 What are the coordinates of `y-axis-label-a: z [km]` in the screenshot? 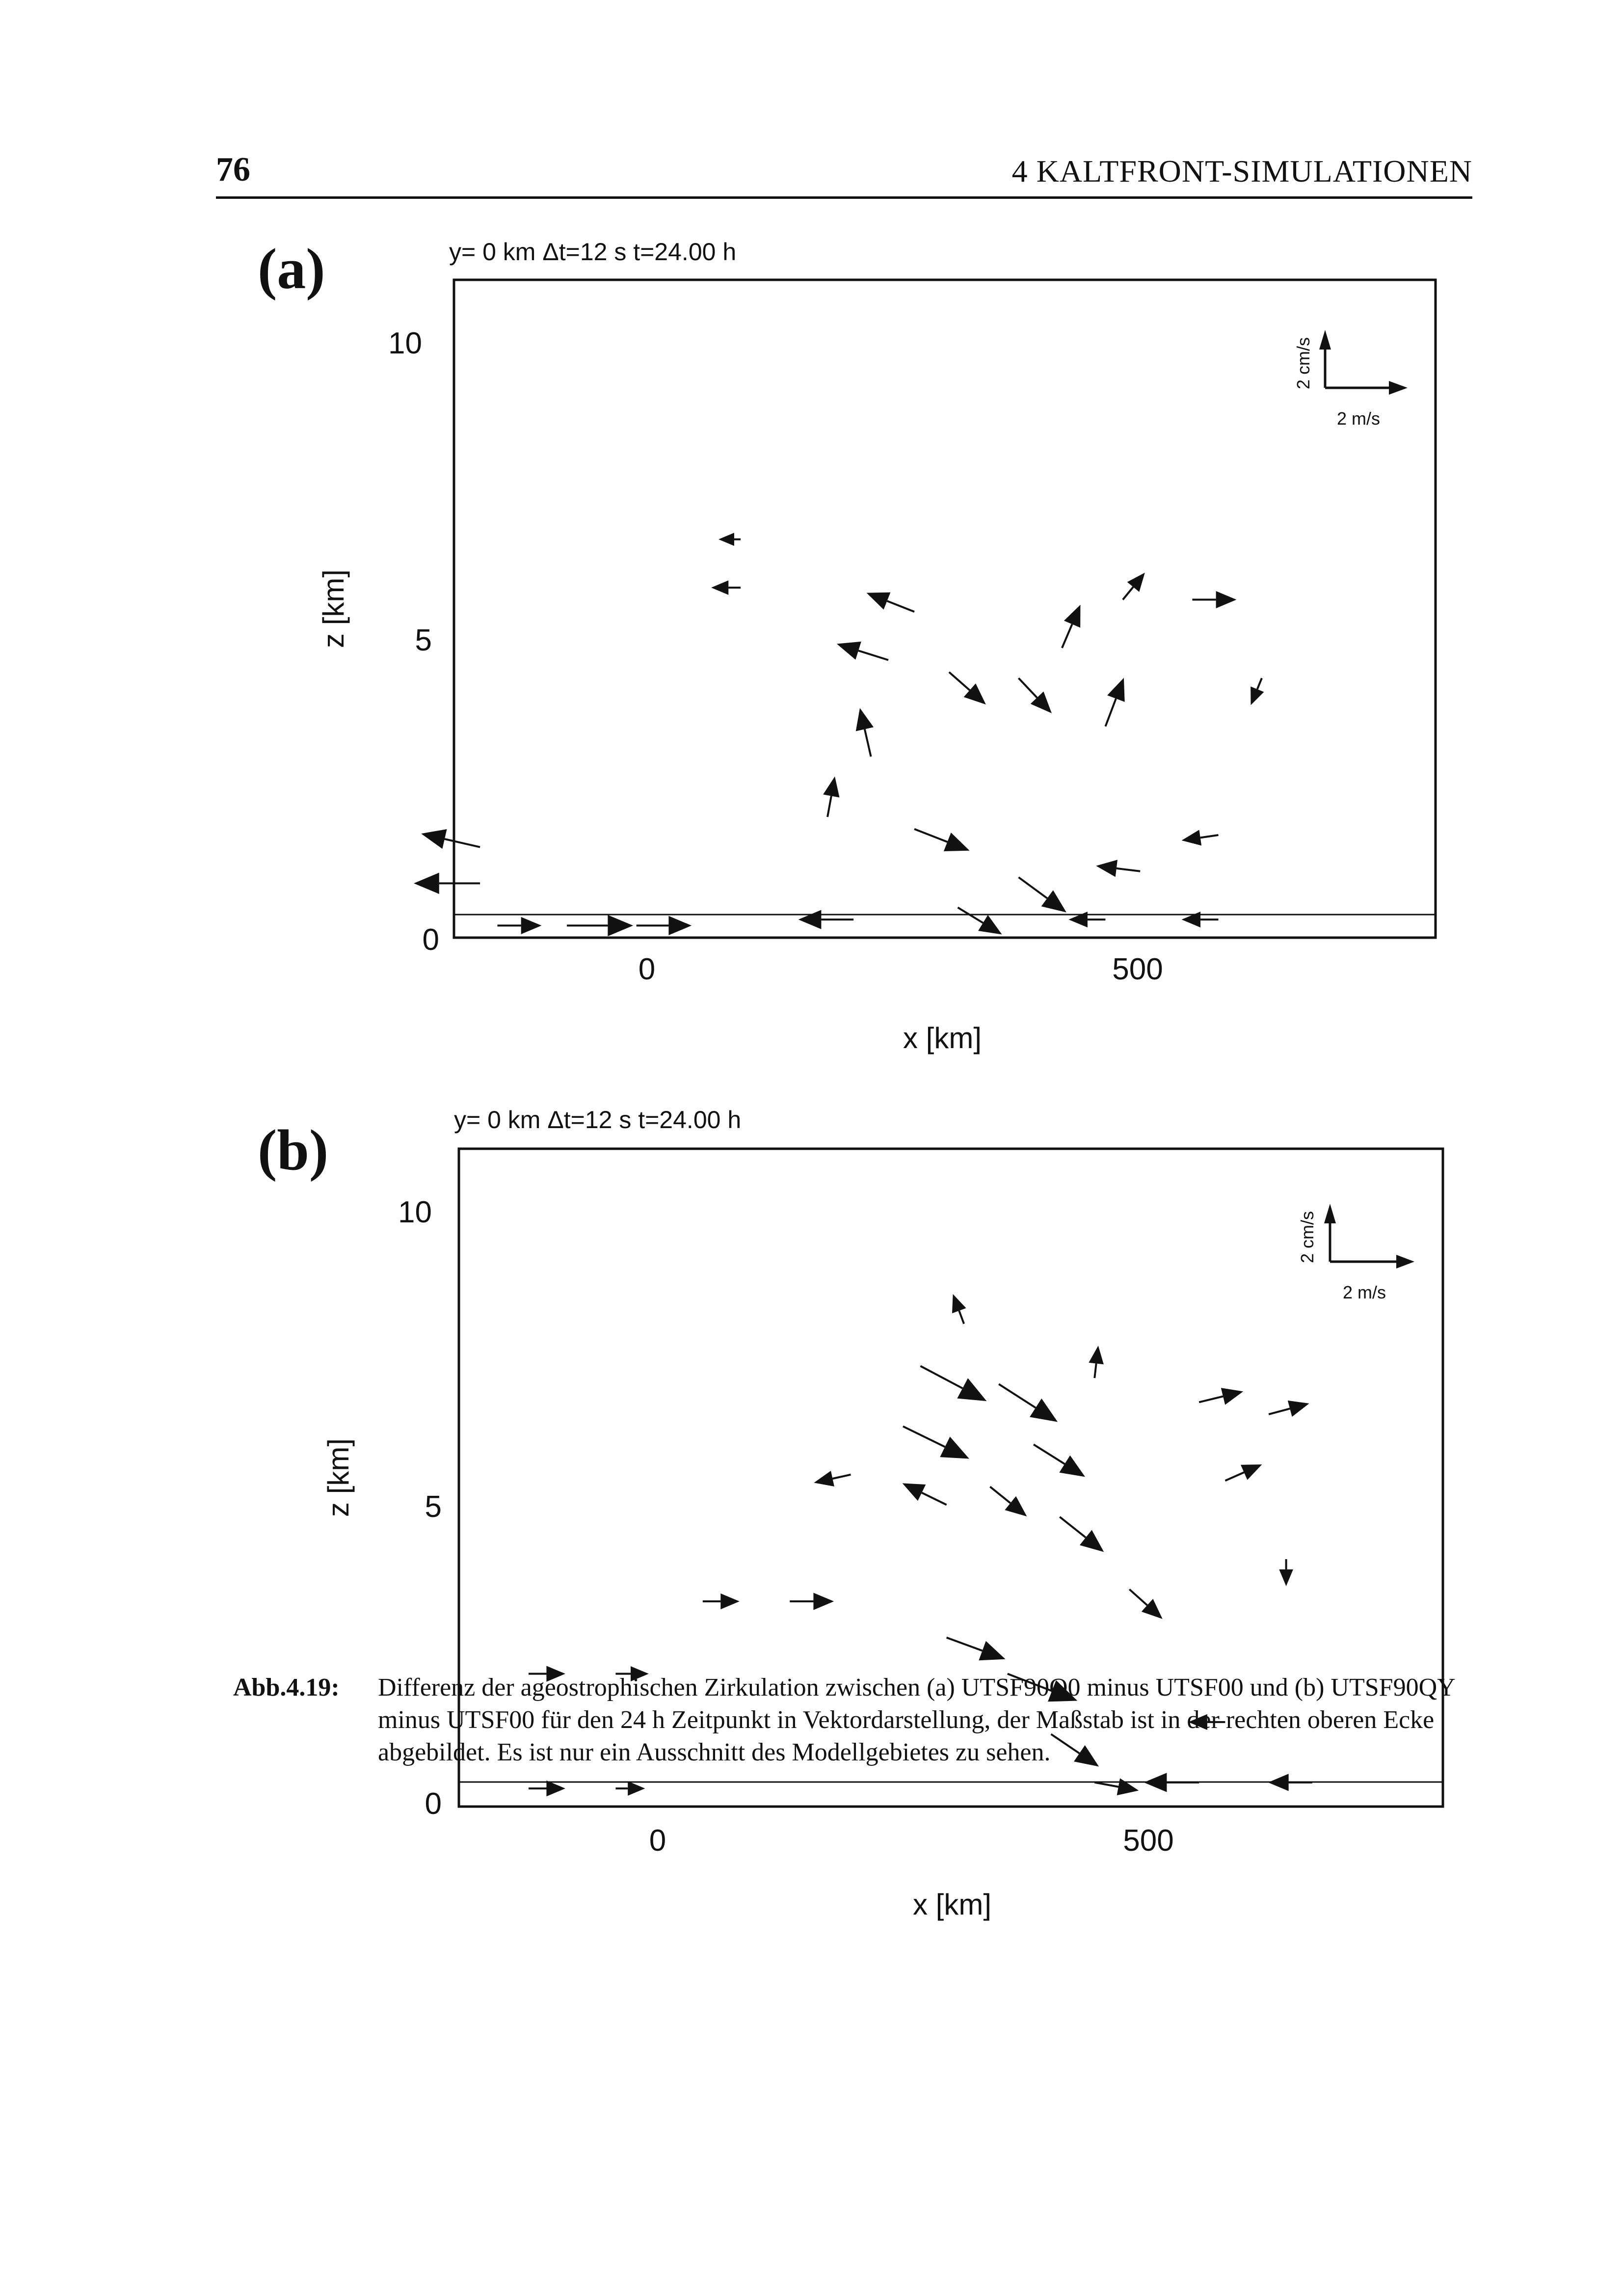 It's located at (333, 608).